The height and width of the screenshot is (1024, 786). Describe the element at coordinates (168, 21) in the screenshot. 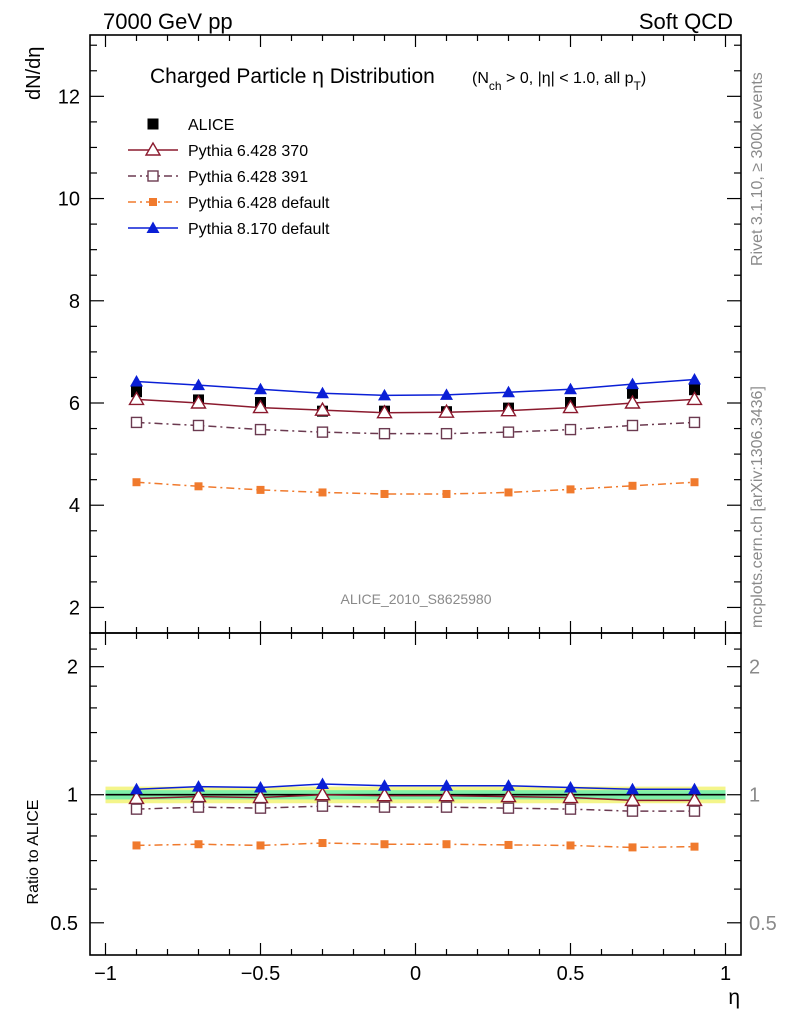

I see `header-left-label: 7000 GeV pp` at that location.